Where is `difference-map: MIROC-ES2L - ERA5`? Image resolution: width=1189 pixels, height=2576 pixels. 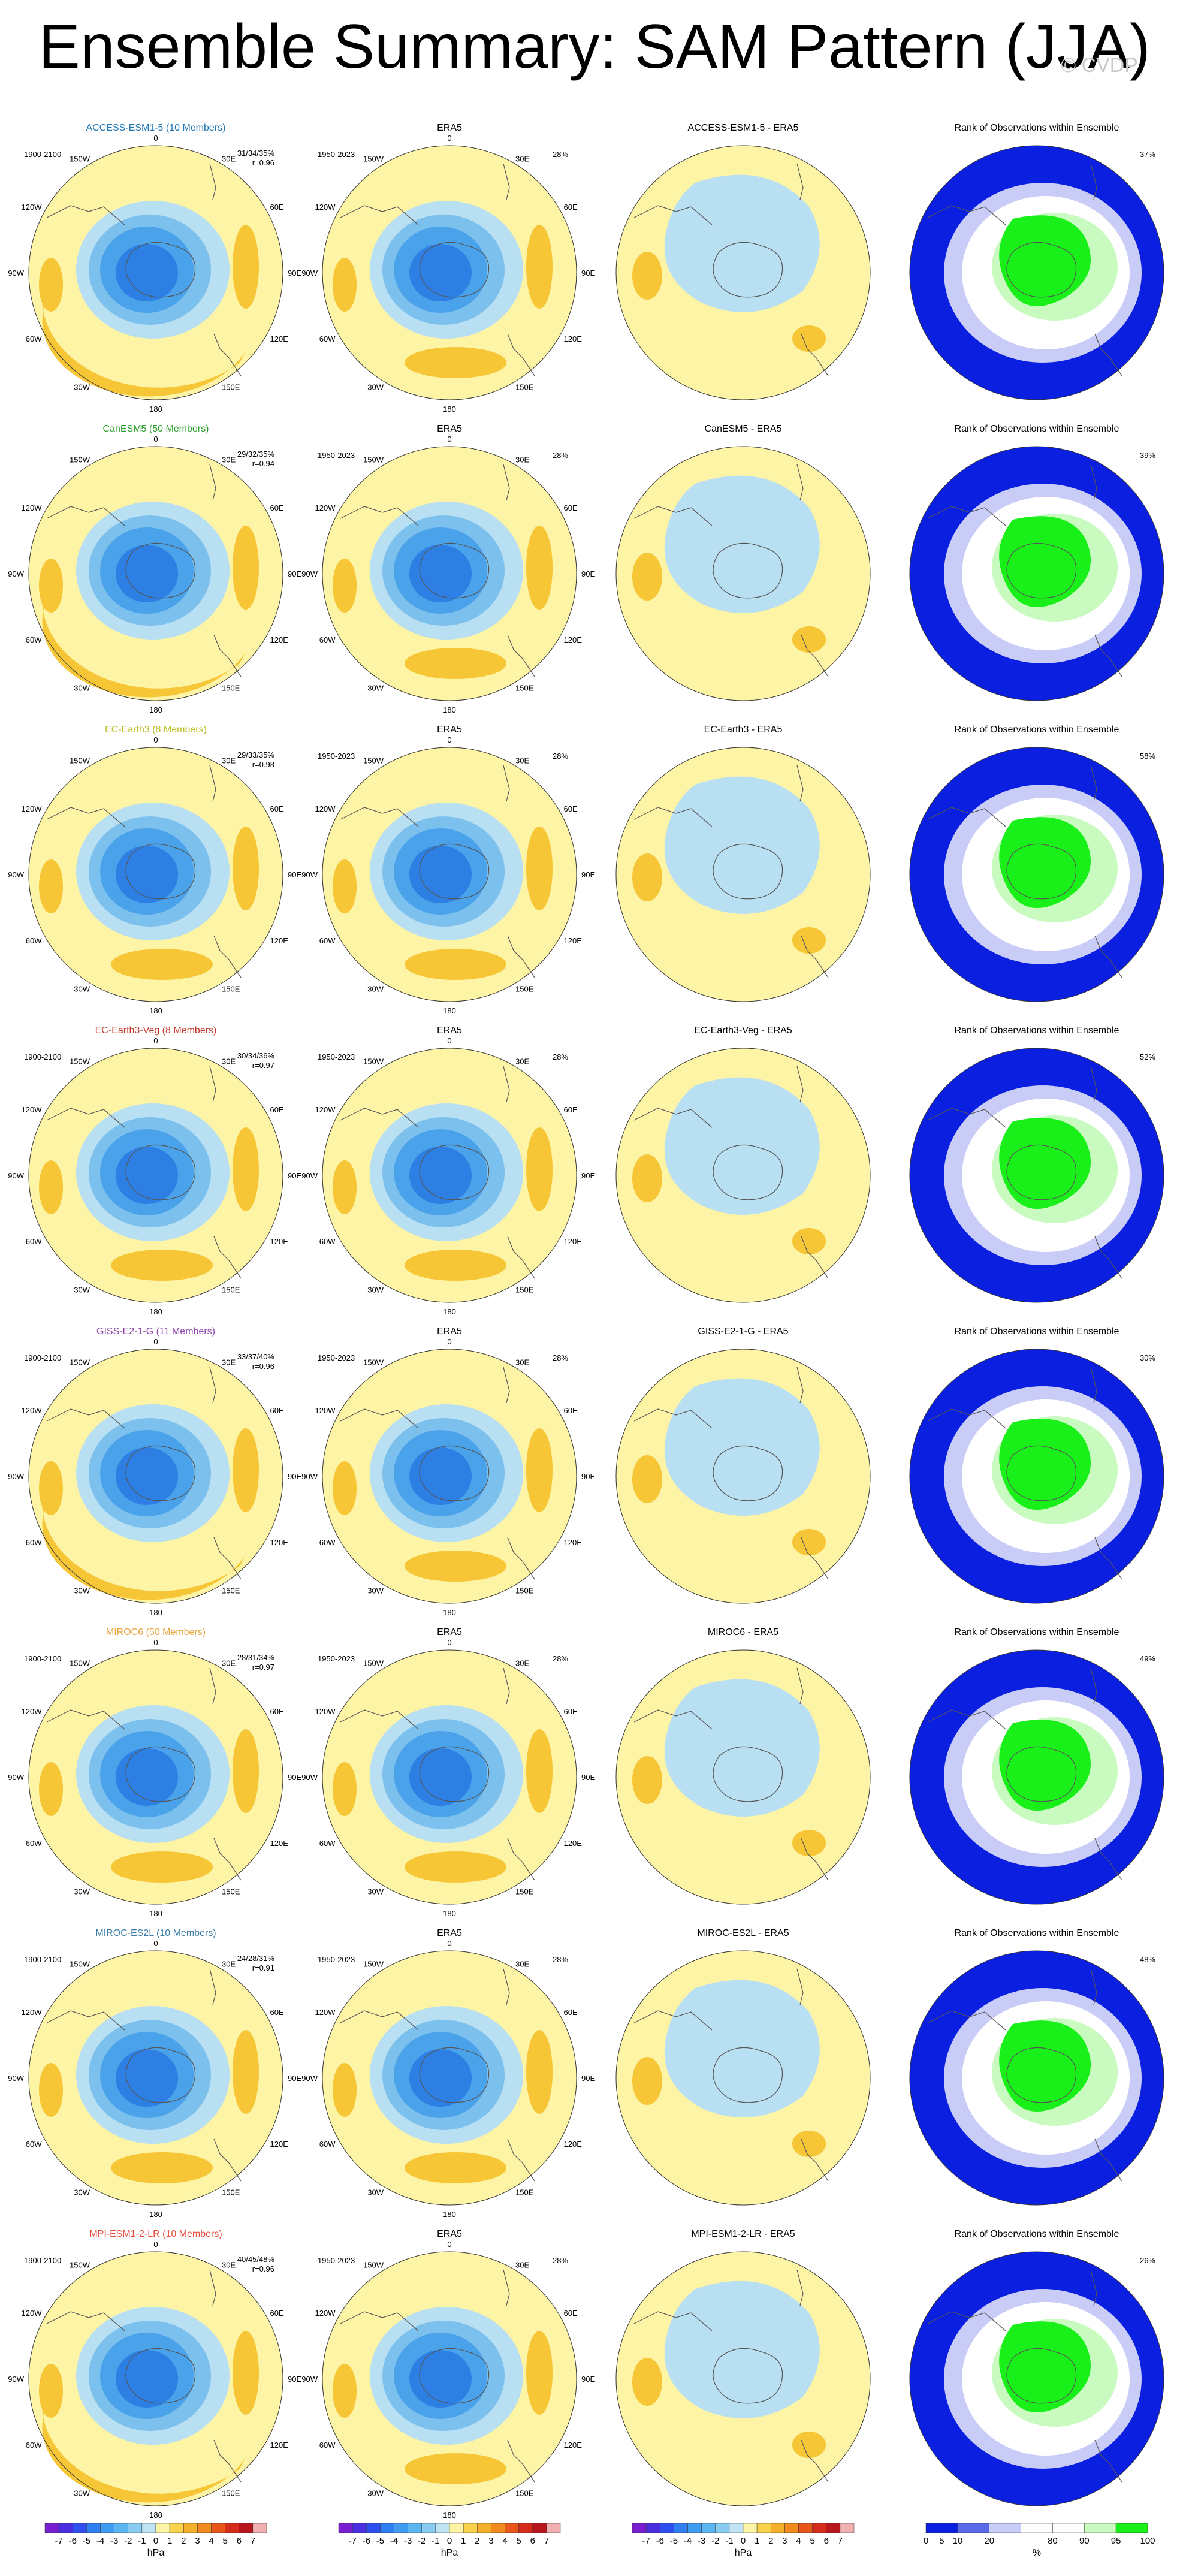
difference-map: MIROC-ES2L - ERA5 is located at coordinates (743, 2067).